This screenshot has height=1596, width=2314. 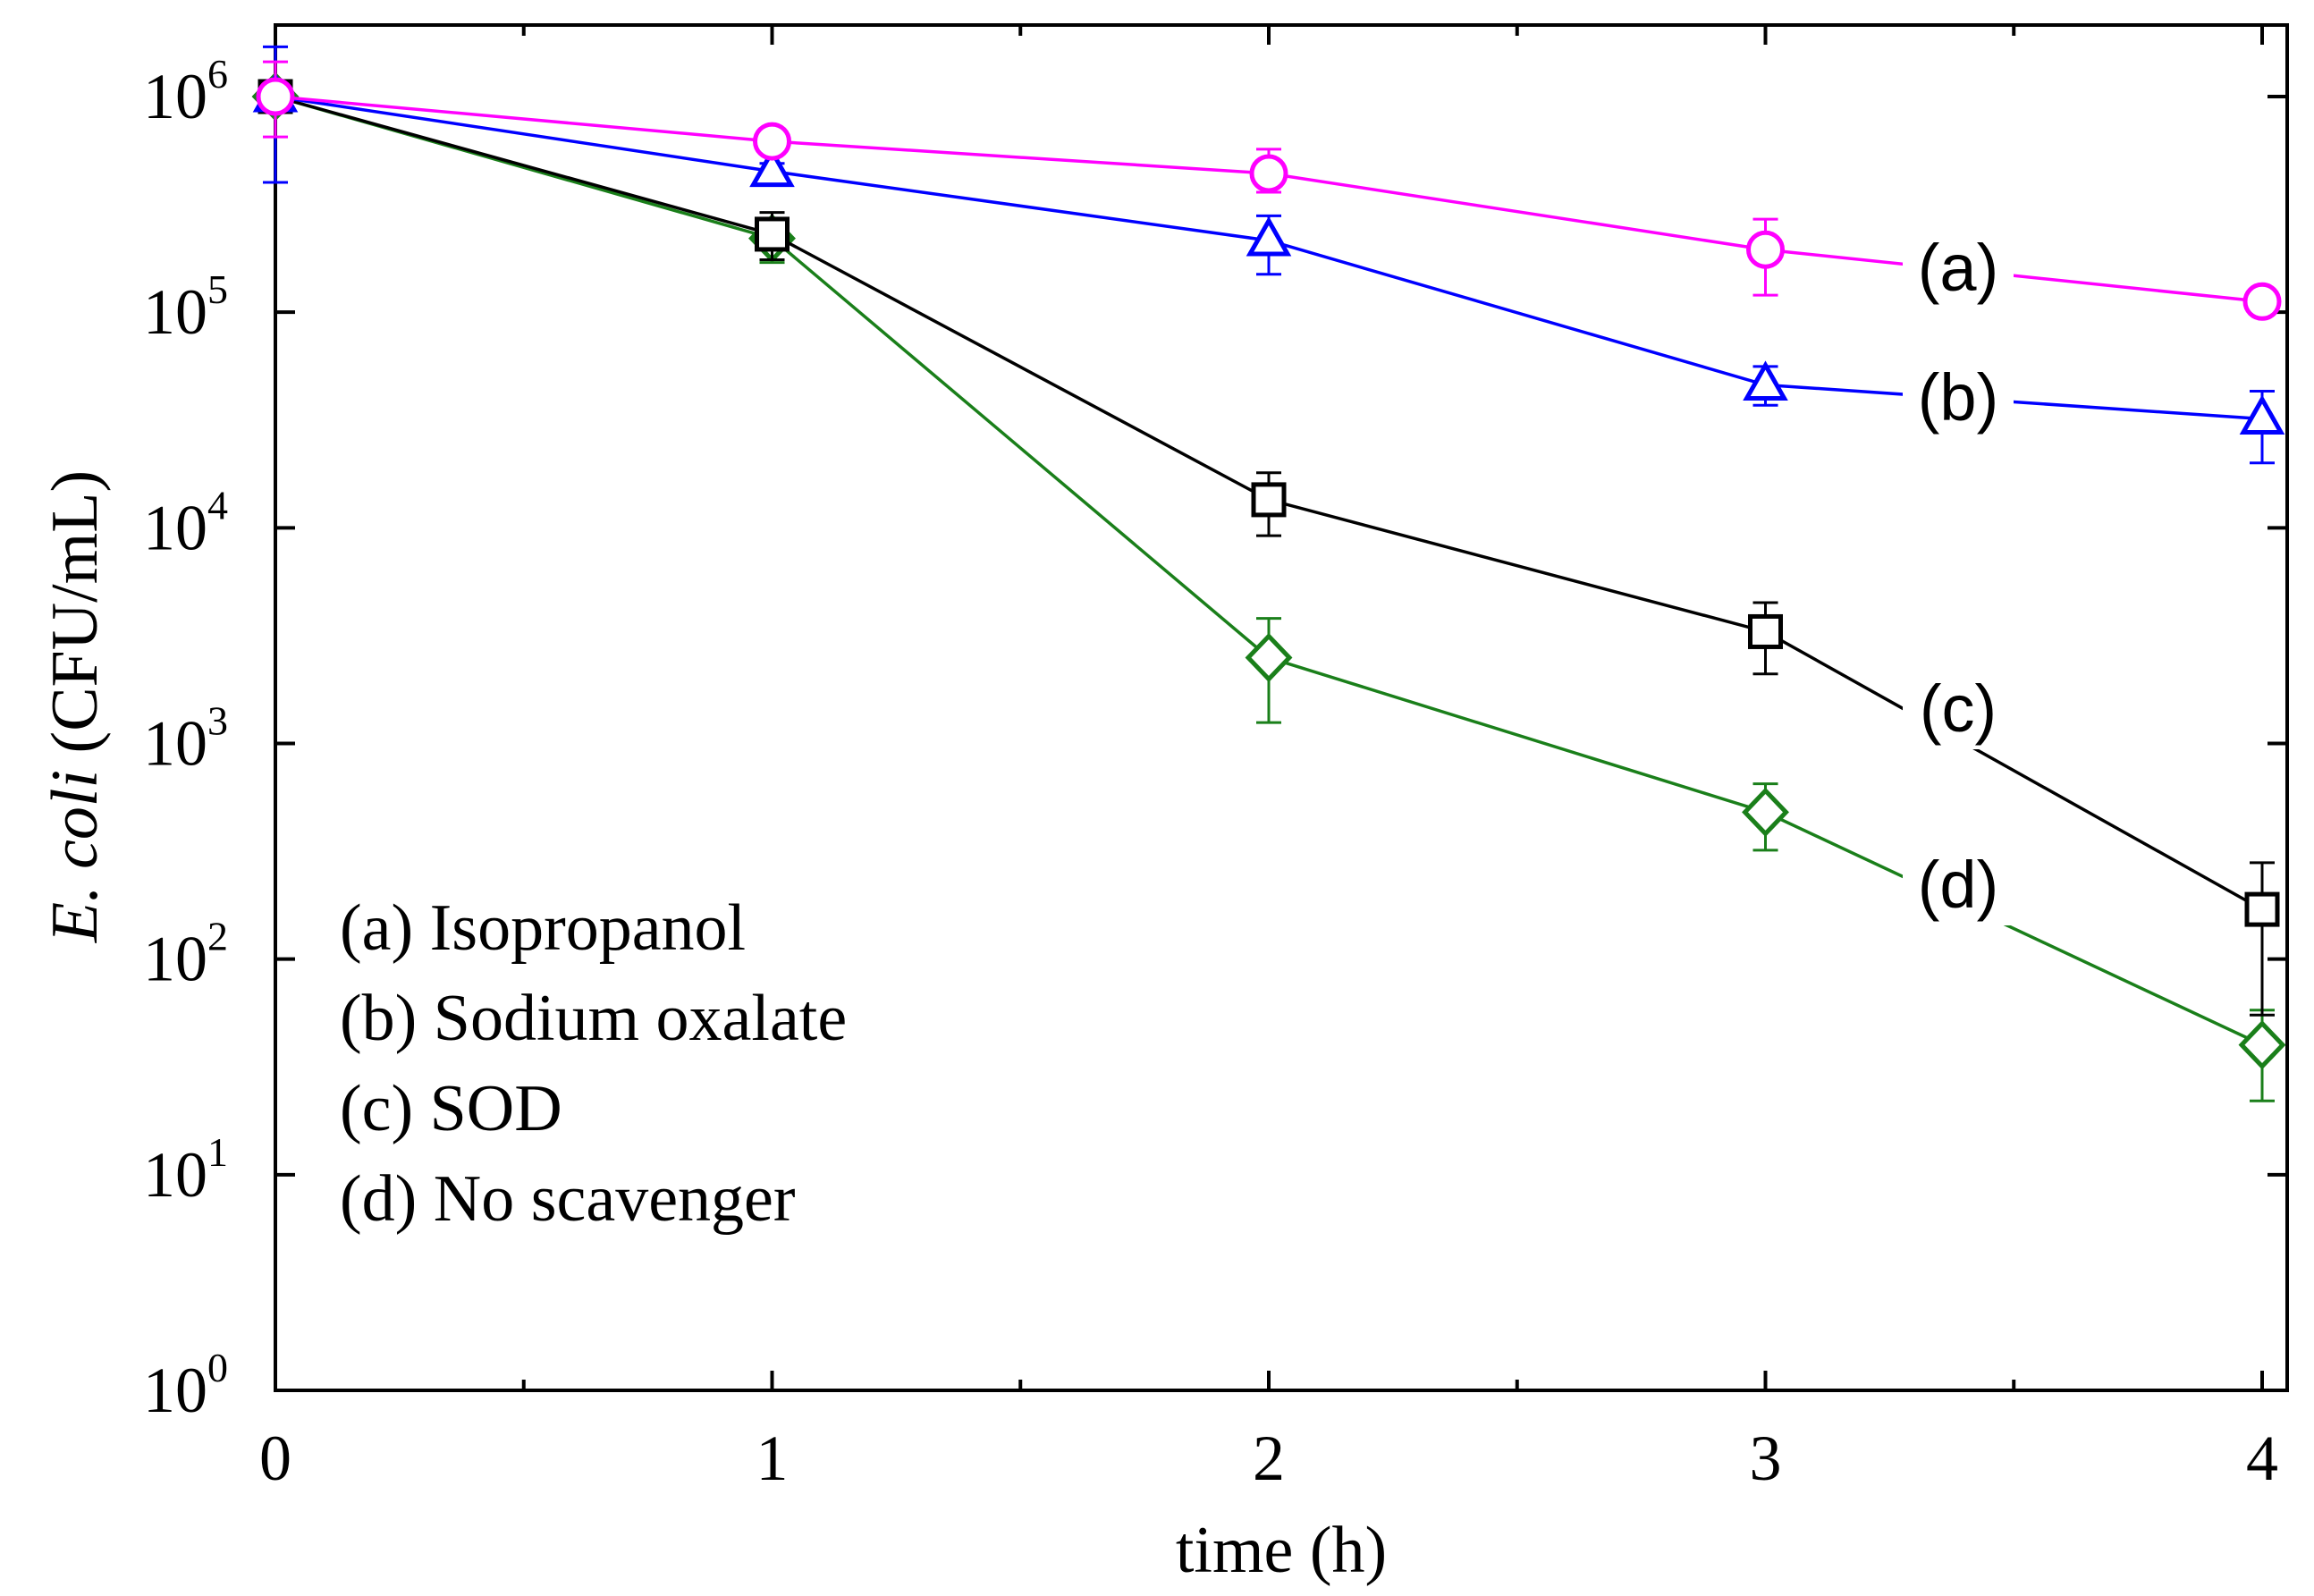 I want to click on x-tick-label: 0, so click(x=275, y=1458).